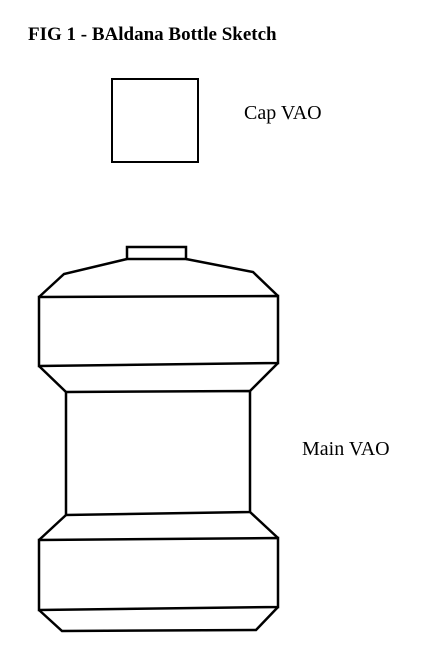  Describe the element at coordinates (158, 453) in the screenshot. I see `bottle-waist` at that location.